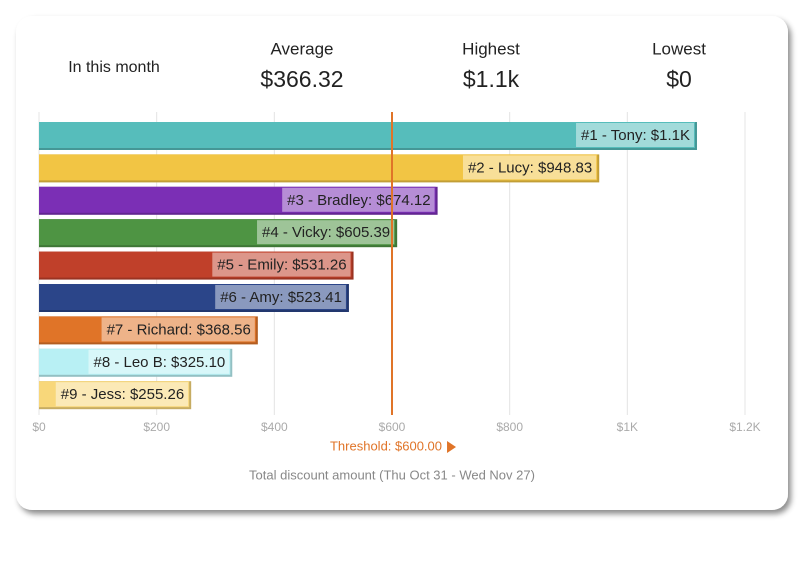  What do you see at coordinates (679, 79) in the screenshot?
I see `stat-value: $0` at bounding box center [679, 79].